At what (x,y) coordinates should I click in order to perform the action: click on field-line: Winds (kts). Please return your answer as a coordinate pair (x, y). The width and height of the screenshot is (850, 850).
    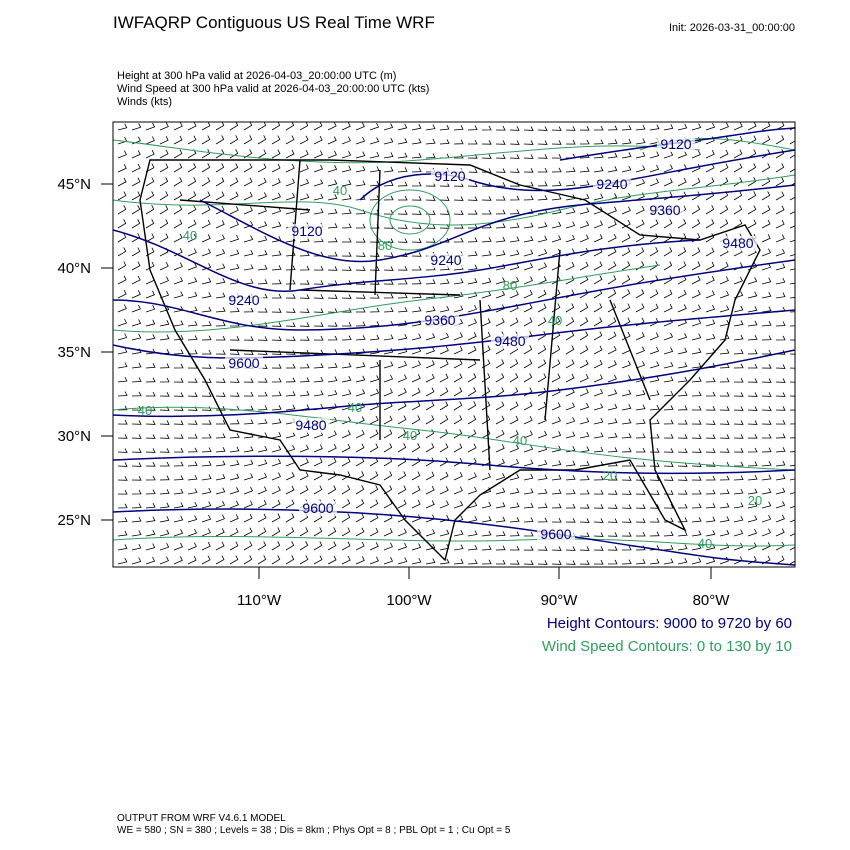
    Looking at the image, I should click on (144, 102).